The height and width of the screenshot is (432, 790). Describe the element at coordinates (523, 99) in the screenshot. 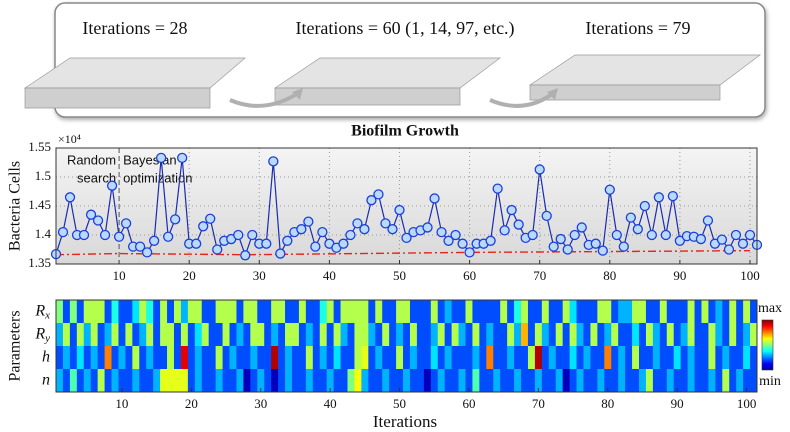

I see `arrow` at that location.